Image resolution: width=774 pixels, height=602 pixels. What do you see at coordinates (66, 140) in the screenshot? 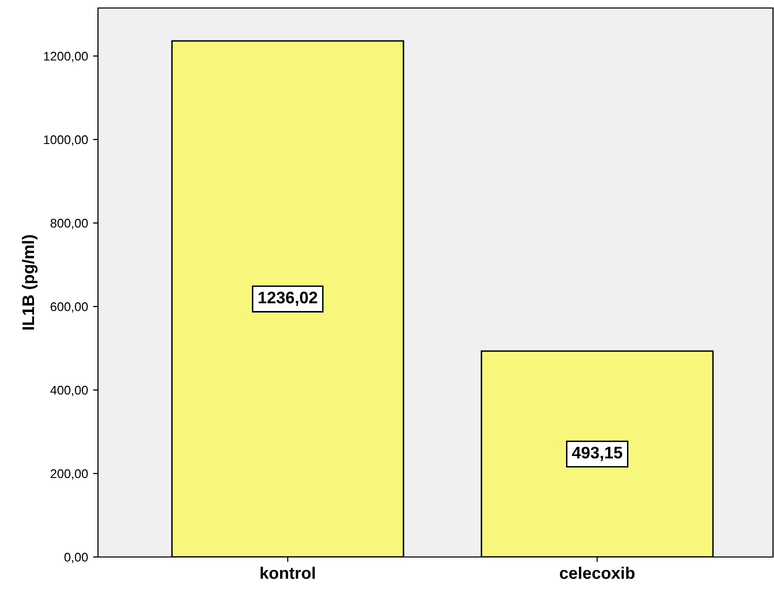
I see `y-tick-label: 1000,00` at bounding box center [66, 140].